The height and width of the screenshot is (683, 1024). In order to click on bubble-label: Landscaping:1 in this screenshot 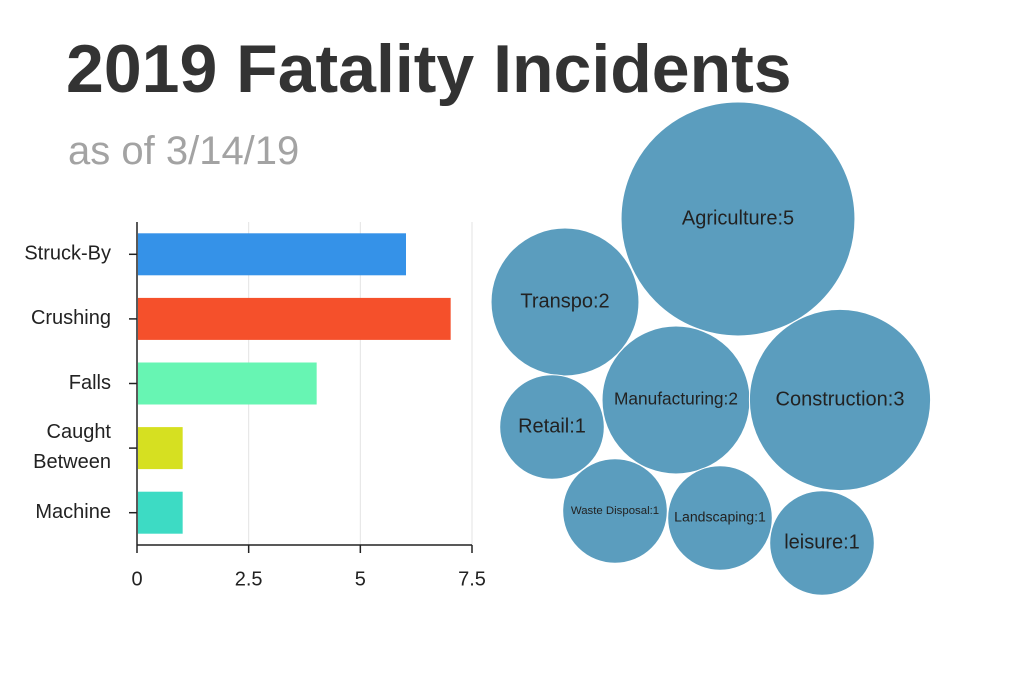, I will do `click(720, 517)`.